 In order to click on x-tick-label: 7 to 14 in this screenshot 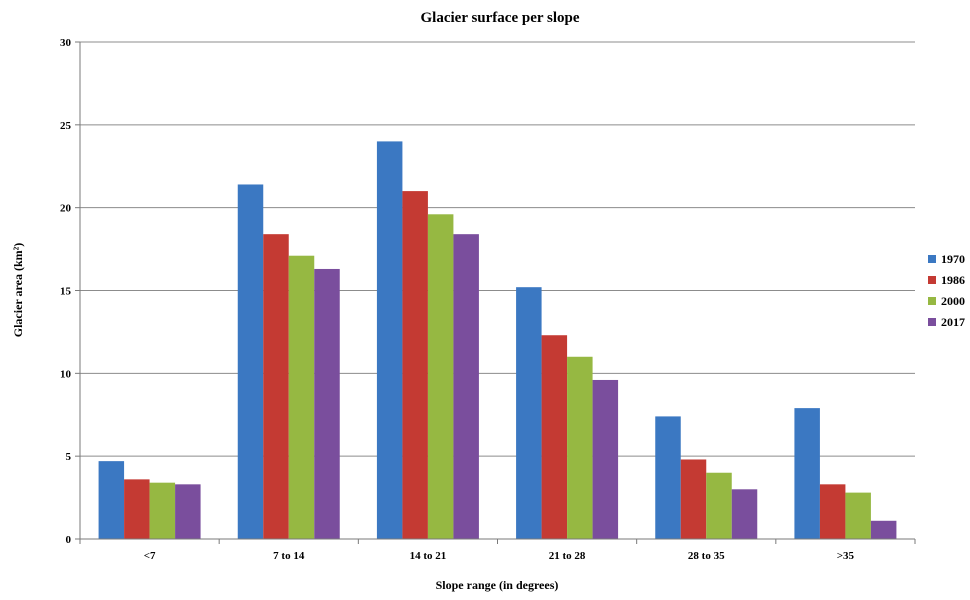, I will do `click(289, 556)`.